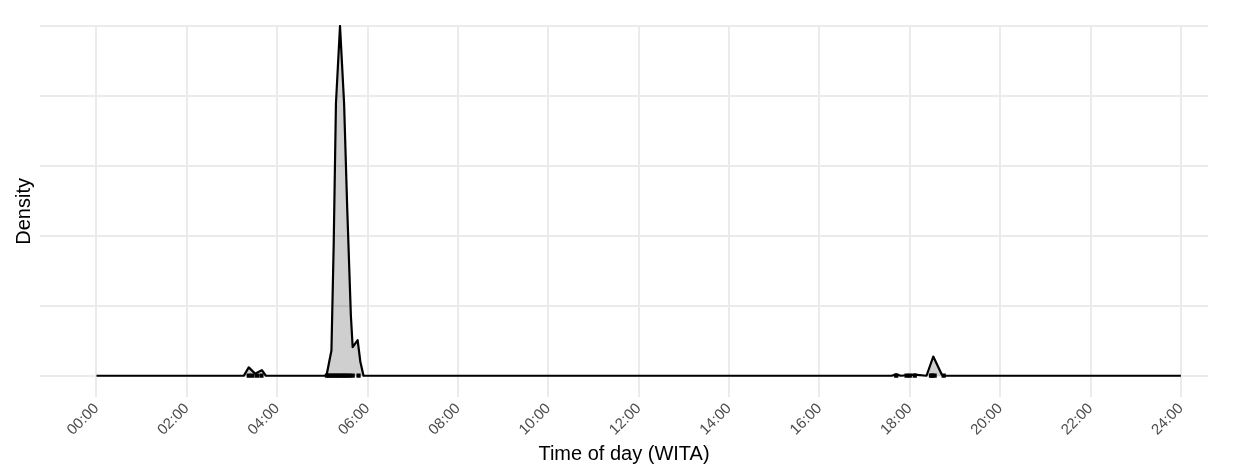 This screenshot has height=474, width=1236. I want to click on y-axis-title: Density, so click(22, 211).